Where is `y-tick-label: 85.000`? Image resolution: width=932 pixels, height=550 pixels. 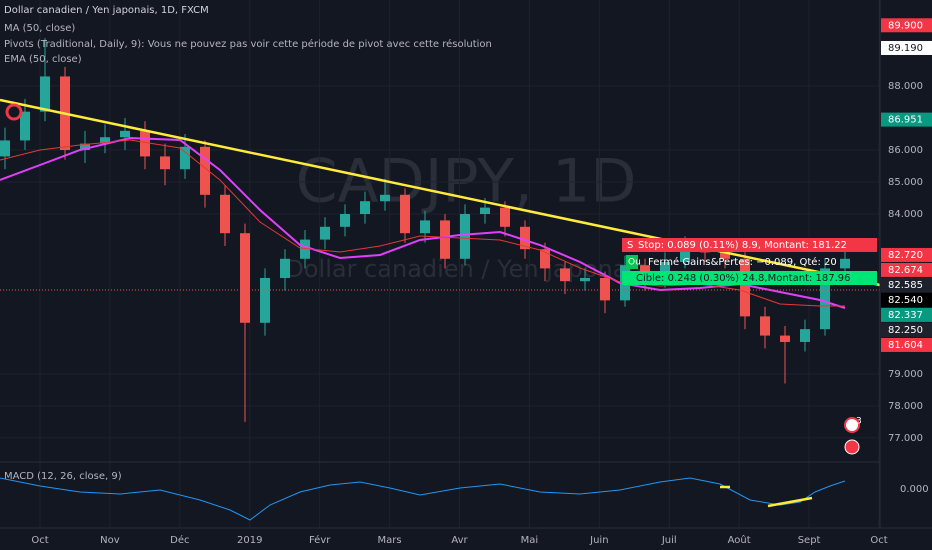 y-tick-label: 85.000 is located at coordinates (905, 182).